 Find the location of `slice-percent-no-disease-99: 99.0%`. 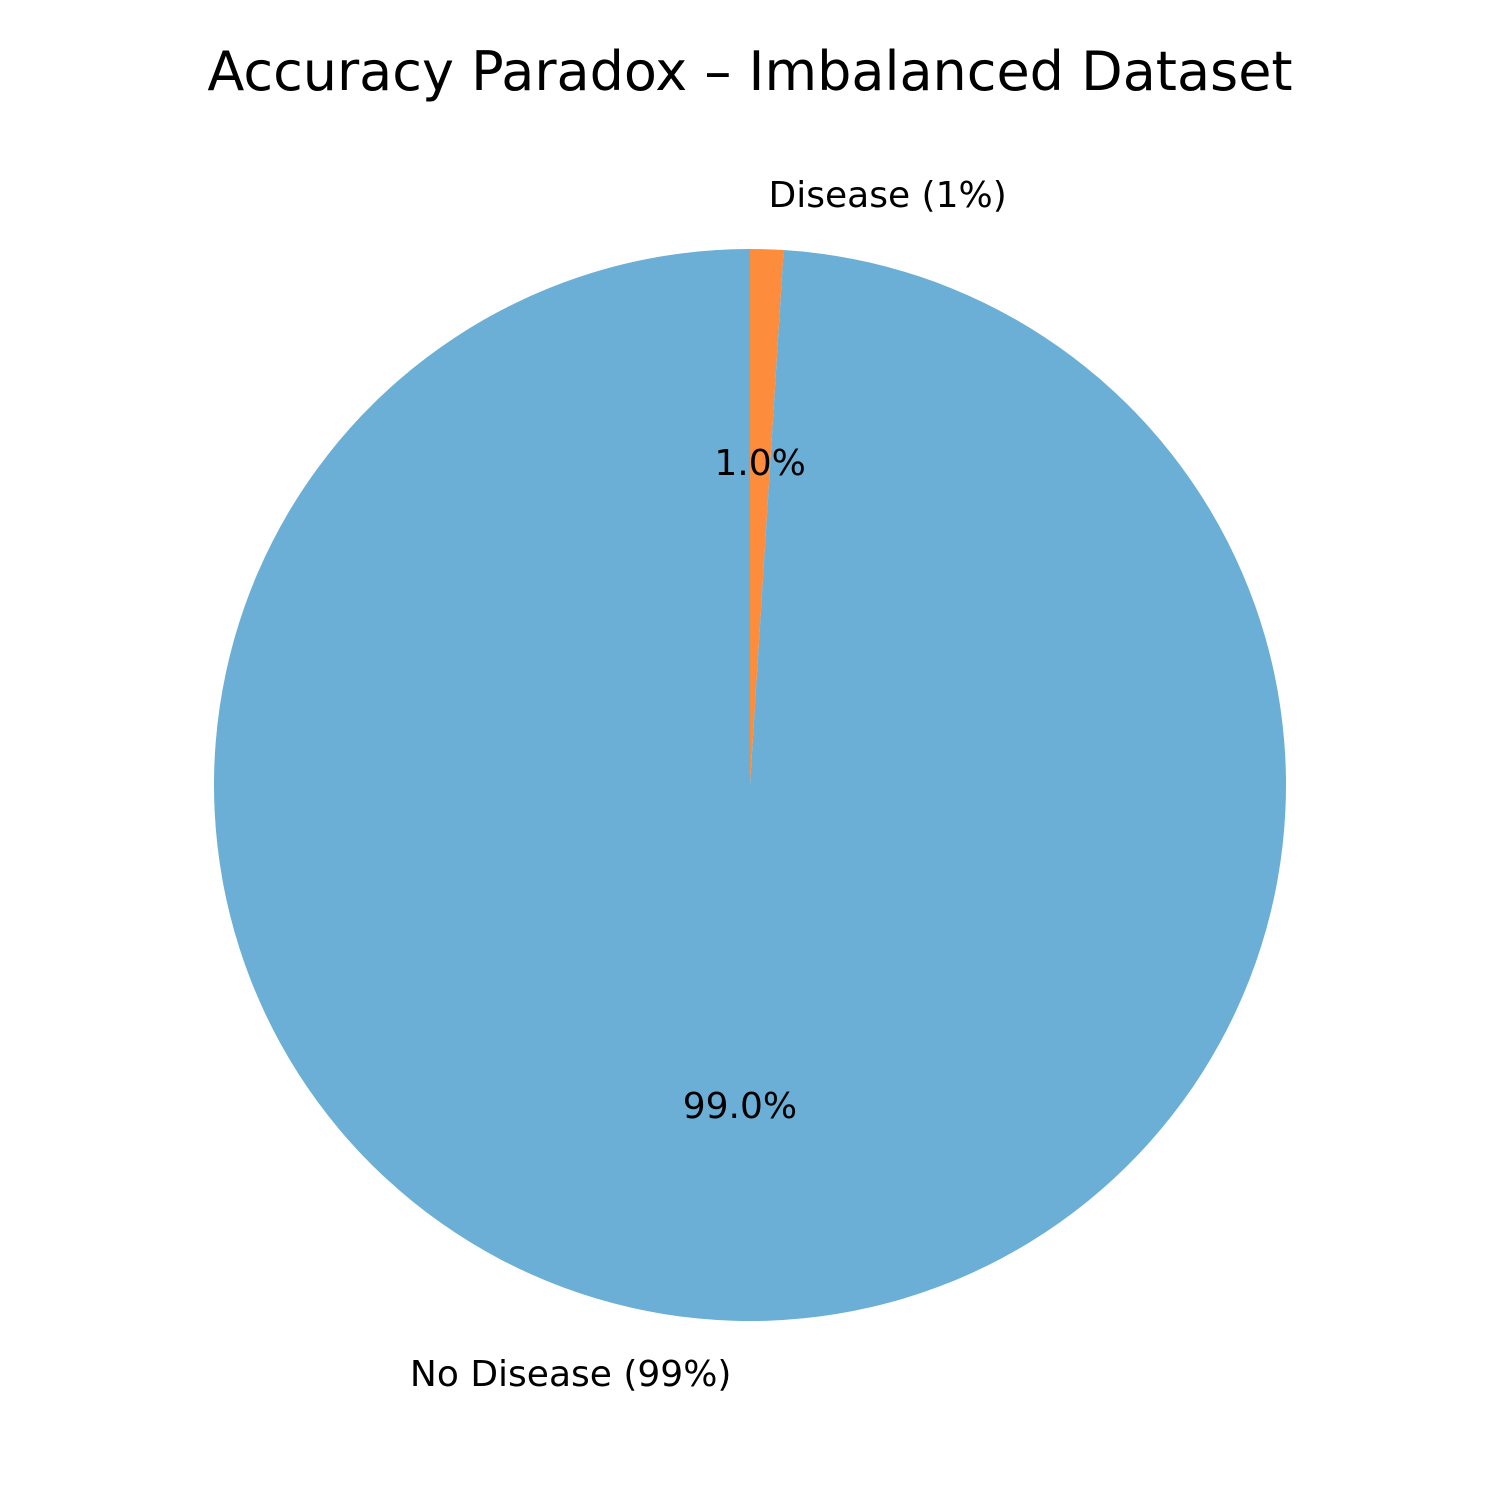

slice-percent-no-disease-99: 99.0% is located at coordinates (740, 1106).